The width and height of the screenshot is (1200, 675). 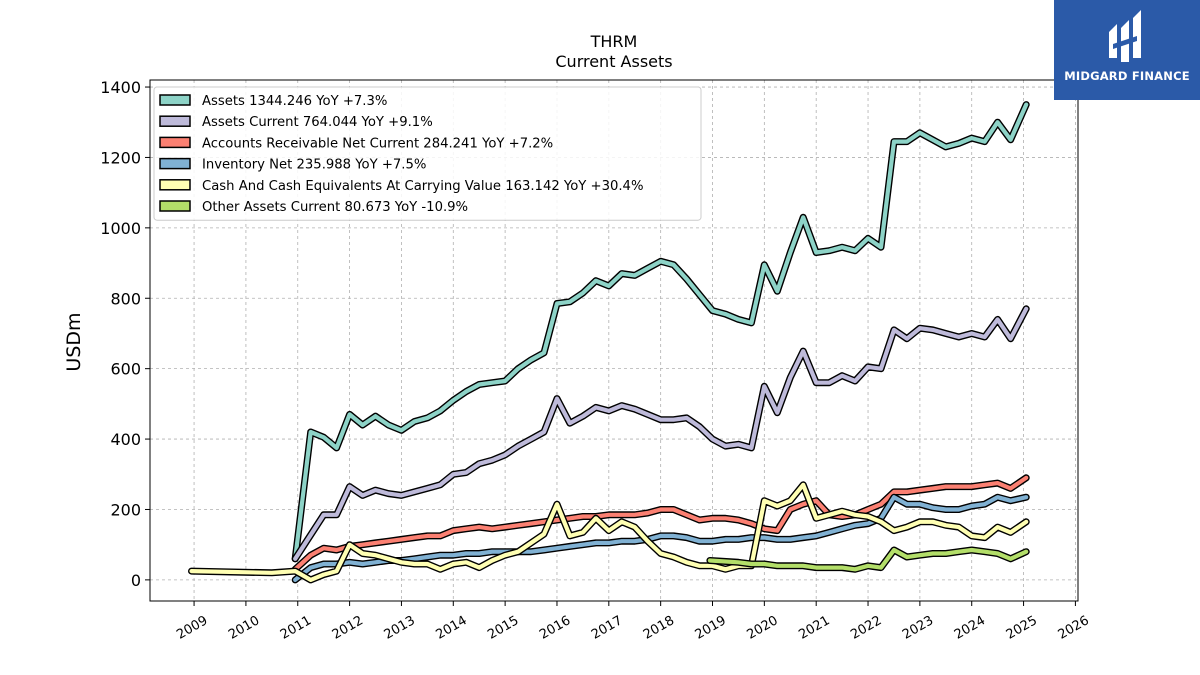 I want to click on x-tick-label: 2021, so click(x=814, y=628).